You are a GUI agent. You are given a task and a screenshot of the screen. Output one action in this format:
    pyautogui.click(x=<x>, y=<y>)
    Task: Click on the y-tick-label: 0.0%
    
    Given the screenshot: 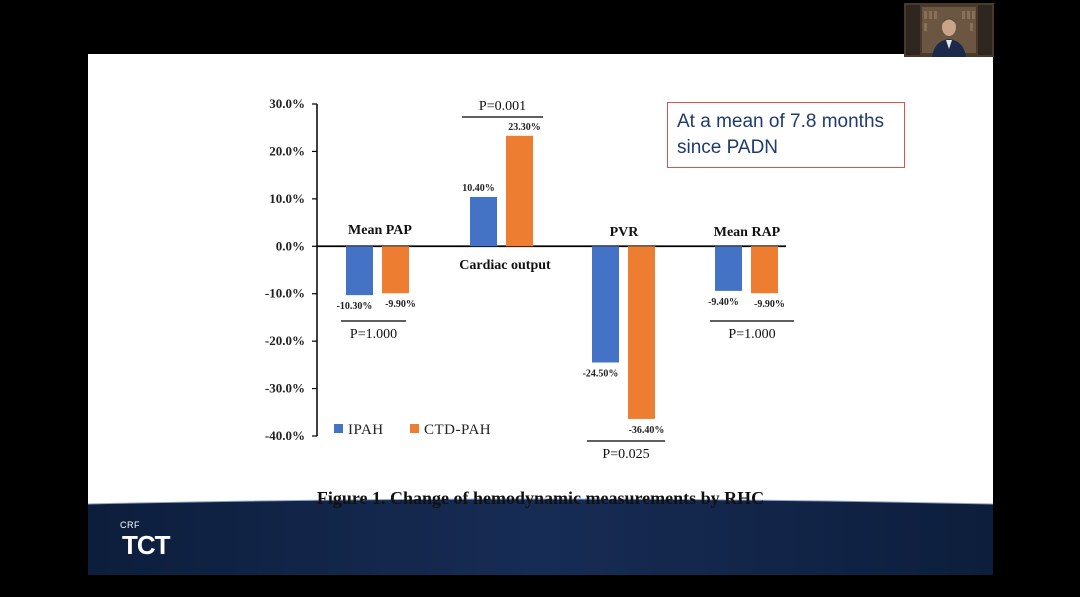 What is the action you would take?
    pyautogui.click(x=290, y=245)
    